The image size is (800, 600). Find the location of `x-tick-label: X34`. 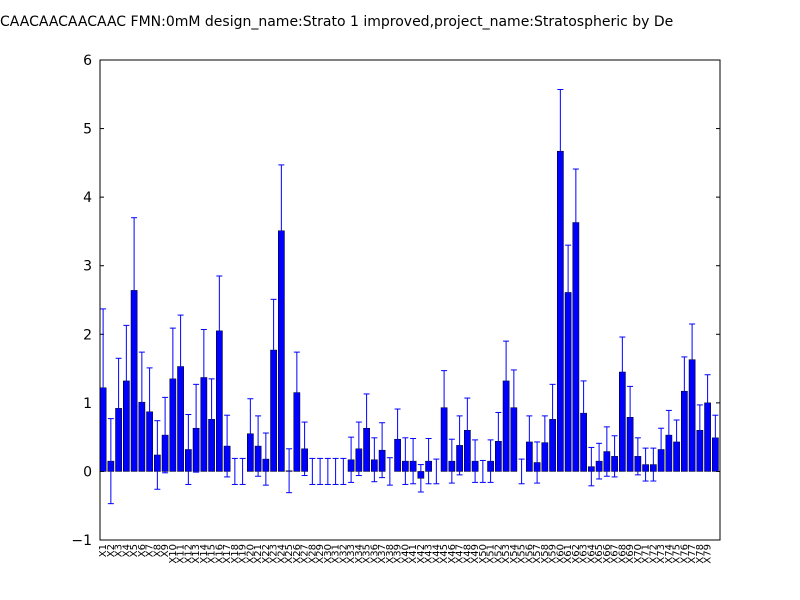

x-tick-label: X34 is located at coordinates (359, 554).